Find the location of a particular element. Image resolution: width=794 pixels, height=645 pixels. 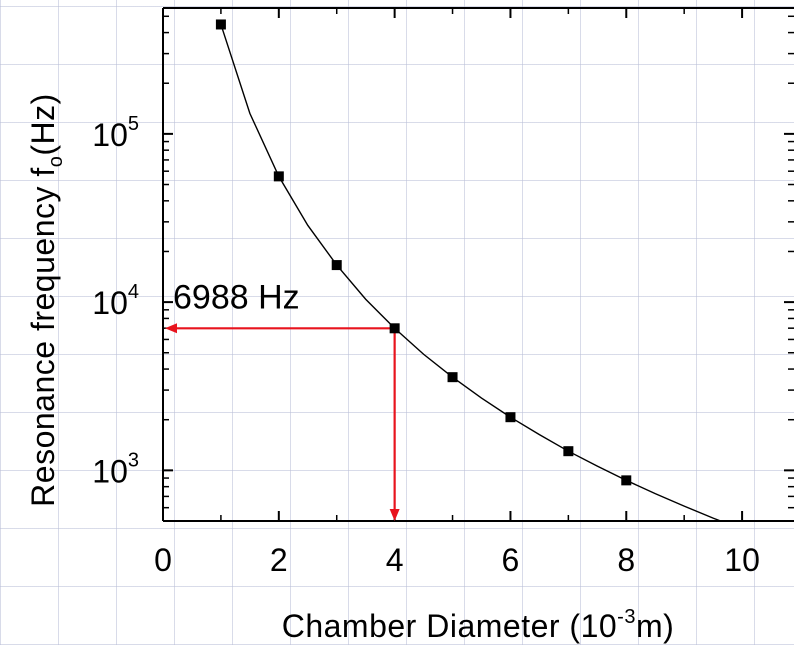

y-axis-title: Resonance frequency fo(Hz) is located at coordinates (46, 300).